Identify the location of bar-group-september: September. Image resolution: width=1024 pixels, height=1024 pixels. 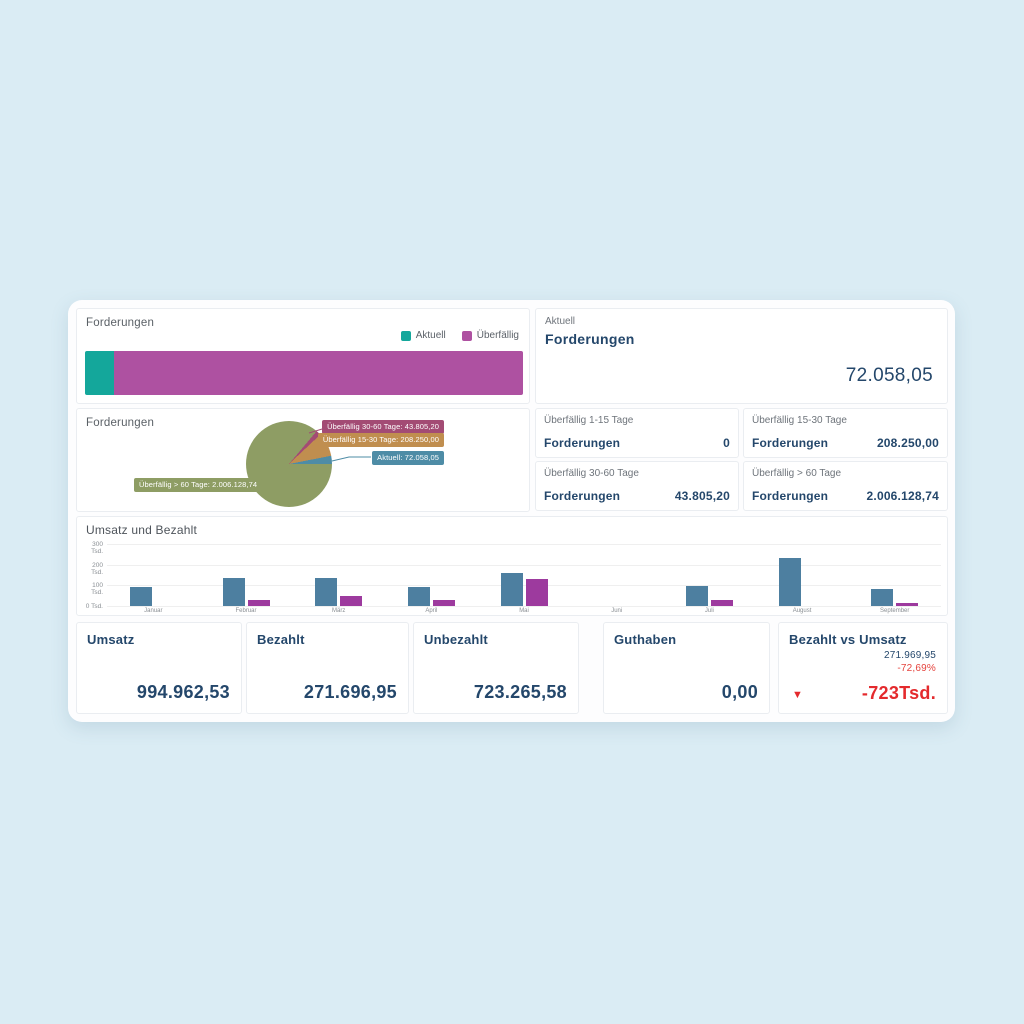
(894, 579).